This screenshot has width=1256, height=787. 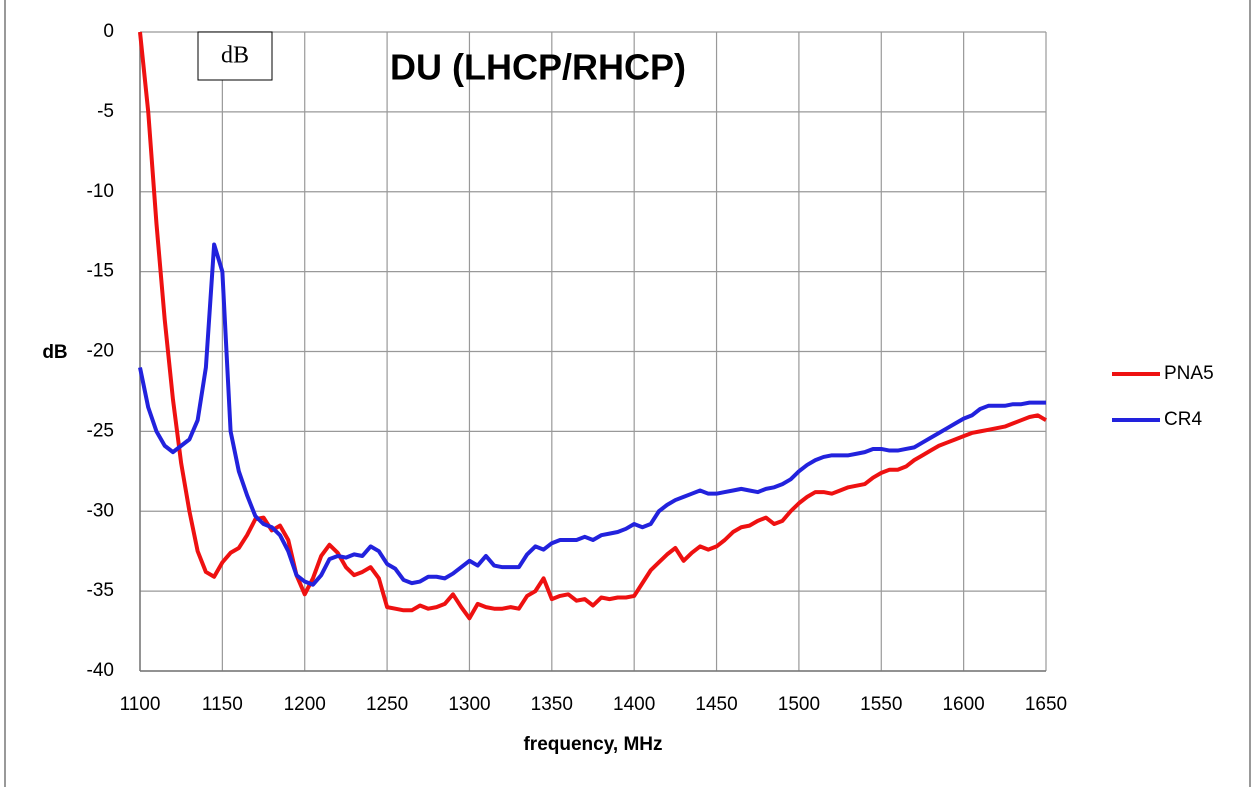 What do you see at coordinates (881, 704) in the screenshot?
I see `x-tick-label: 1550` at bounding box center [881, 704].